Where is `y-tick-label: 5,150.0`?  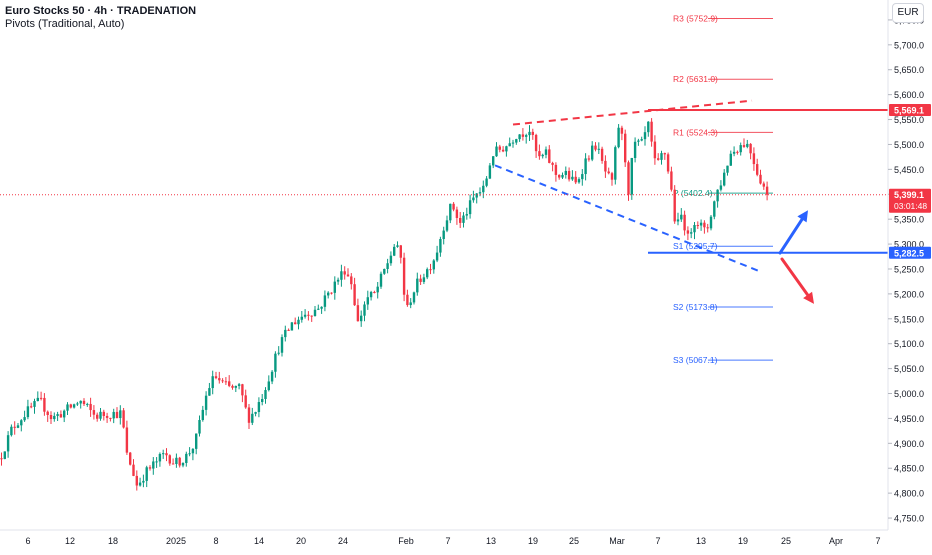 y-tick-label: 5,150.0 is located at coordinates (909, 319).